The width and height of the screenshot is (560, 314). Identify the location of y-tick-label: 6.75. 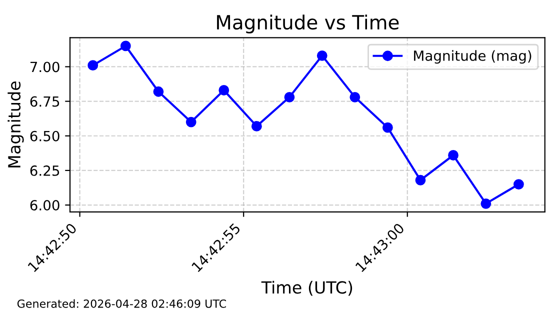
(45, 101).